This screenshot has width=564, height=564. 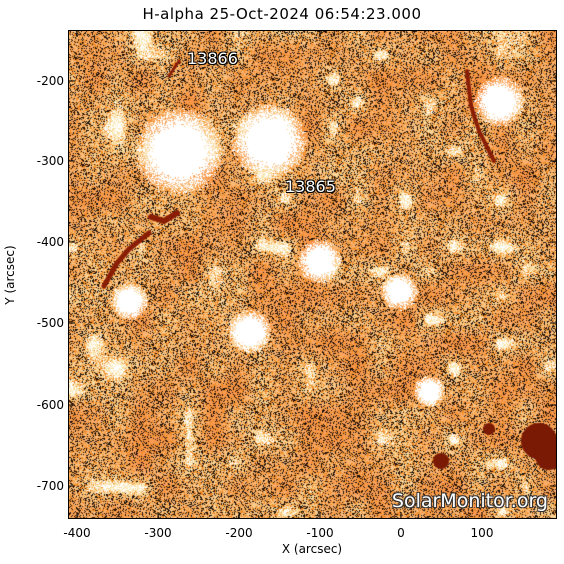 I want to click on x-tick-label: 0, so click(x=401, y=533).